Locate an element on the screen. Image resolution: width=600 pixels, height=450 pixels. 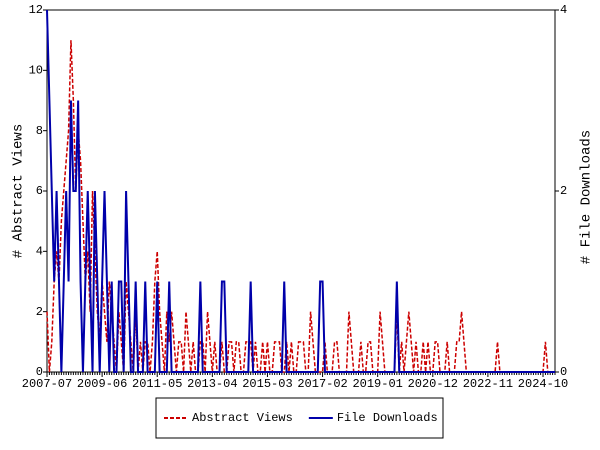
x-tick-label: 2022-11 is located at coordinates (488, 384).